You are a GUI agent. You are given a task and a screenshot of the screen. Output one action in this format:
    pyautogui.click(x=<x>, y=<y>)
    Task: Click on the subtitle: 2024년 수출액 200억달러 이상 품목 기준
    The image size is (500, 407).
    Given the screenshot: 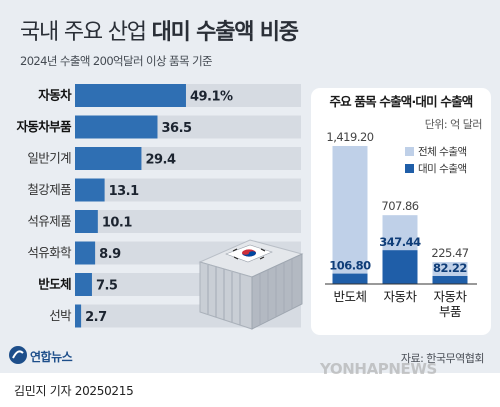 What is the action you would take?
    pyautogui.click(x=116, y=61)
    